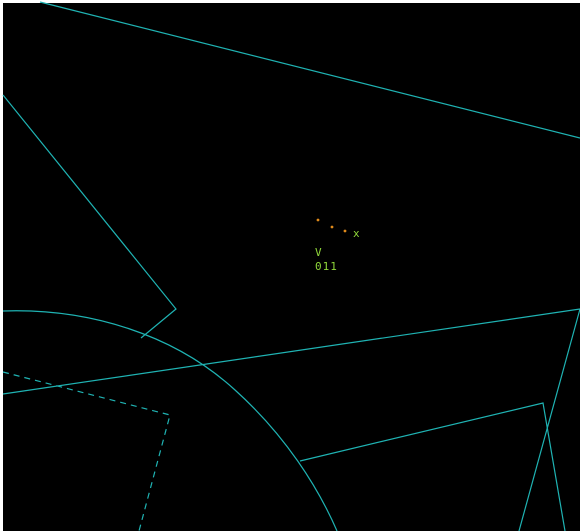 This screenshot has height=531, width=580. Describe the element at coordinates (290, 1) in the screenshot. I see `frame-top-edge` at that location.